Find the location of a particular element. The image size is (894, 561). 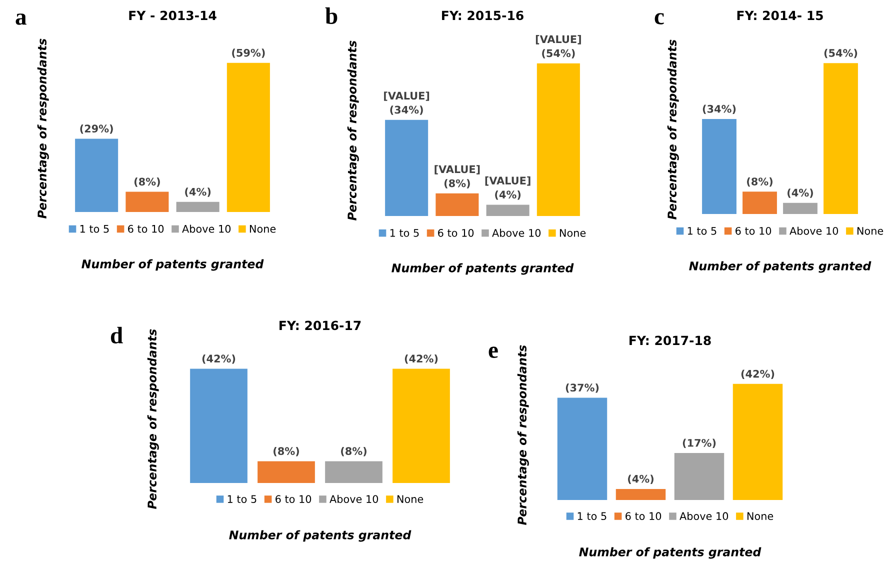

text: a is located at coordinates (21, 19).